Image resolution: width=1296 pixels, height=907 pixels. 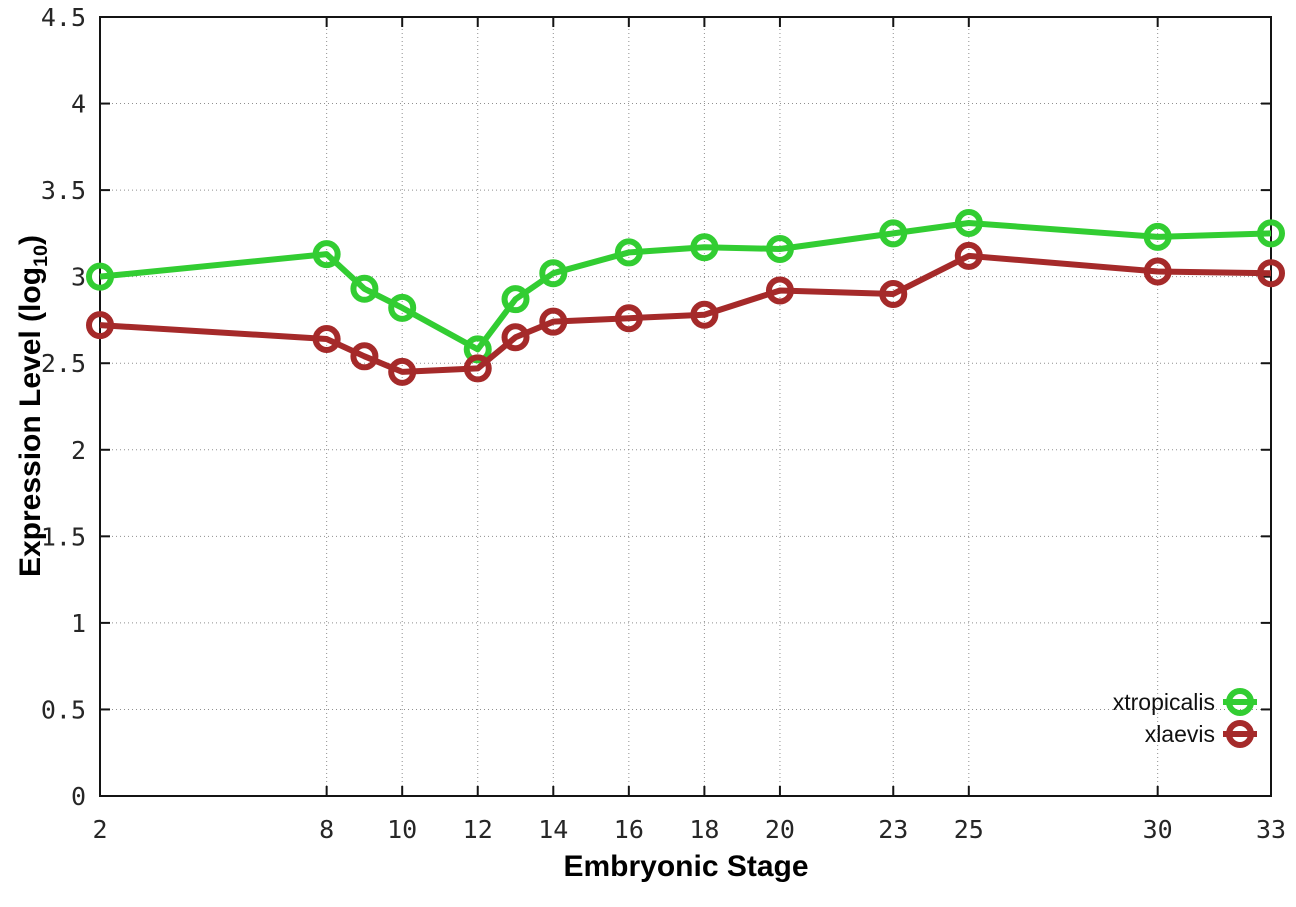 I want to click on series-line-xtropicalis, so click(x=685, y=286).